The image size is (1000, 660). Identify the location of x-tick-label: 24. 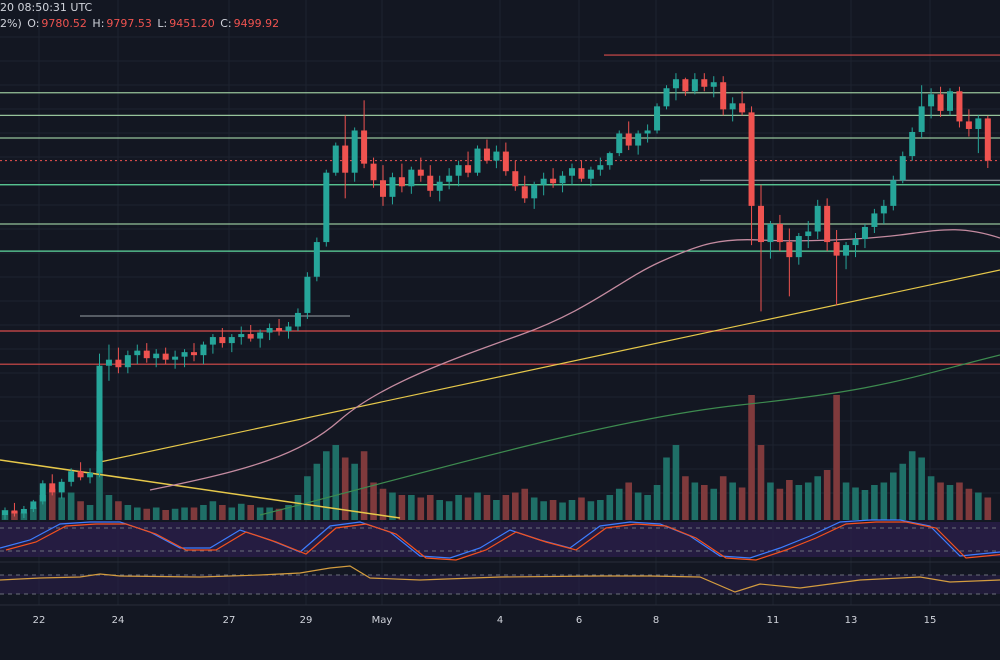
(118, 620).